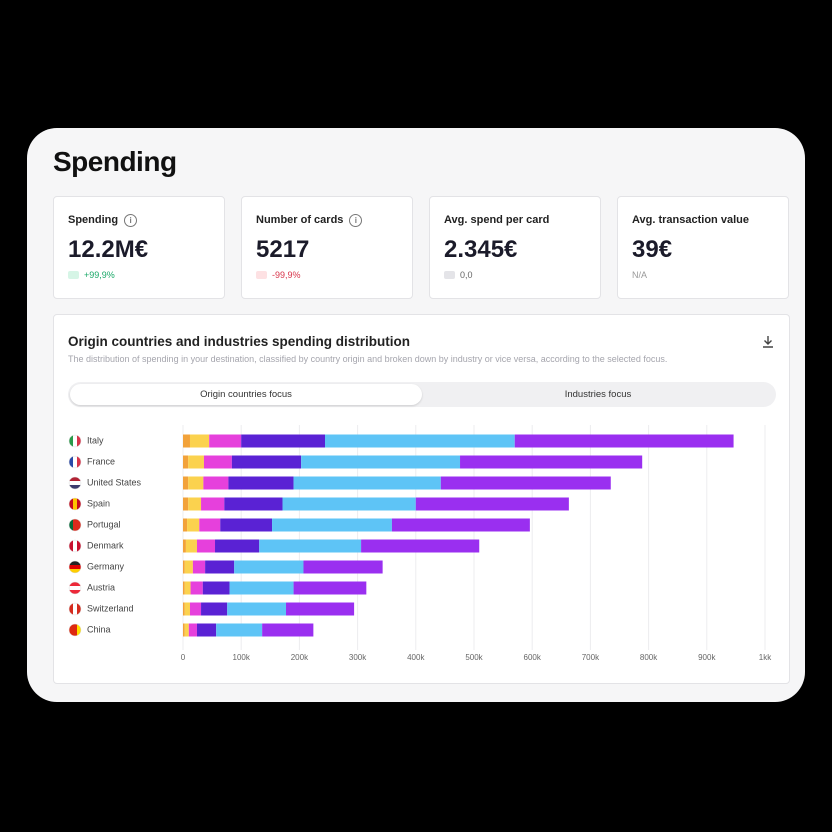 This screenshot has width=832, height=832. What do you see at coordinates (101, 461) in the screenshot?
I see `category-label: France` at bounding box center [101, 461].